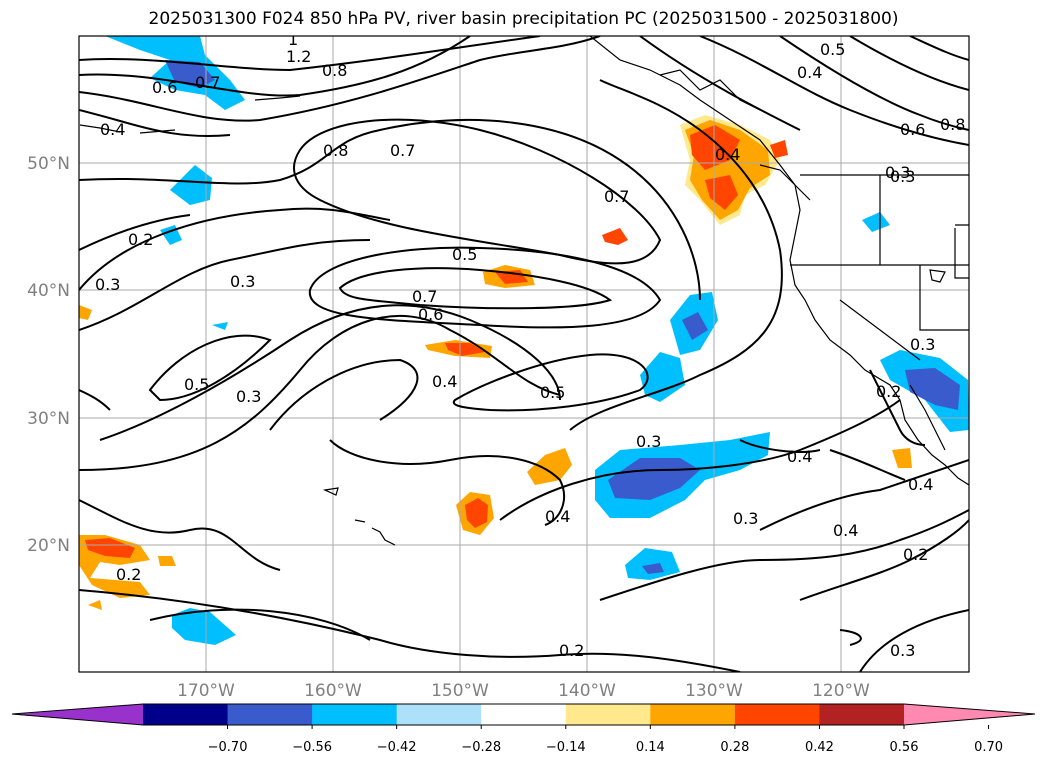  What do you see at coordinates (77, 714) in the screenshot?
I see `colorbar-extend-low` at bounding box center [77, 714].